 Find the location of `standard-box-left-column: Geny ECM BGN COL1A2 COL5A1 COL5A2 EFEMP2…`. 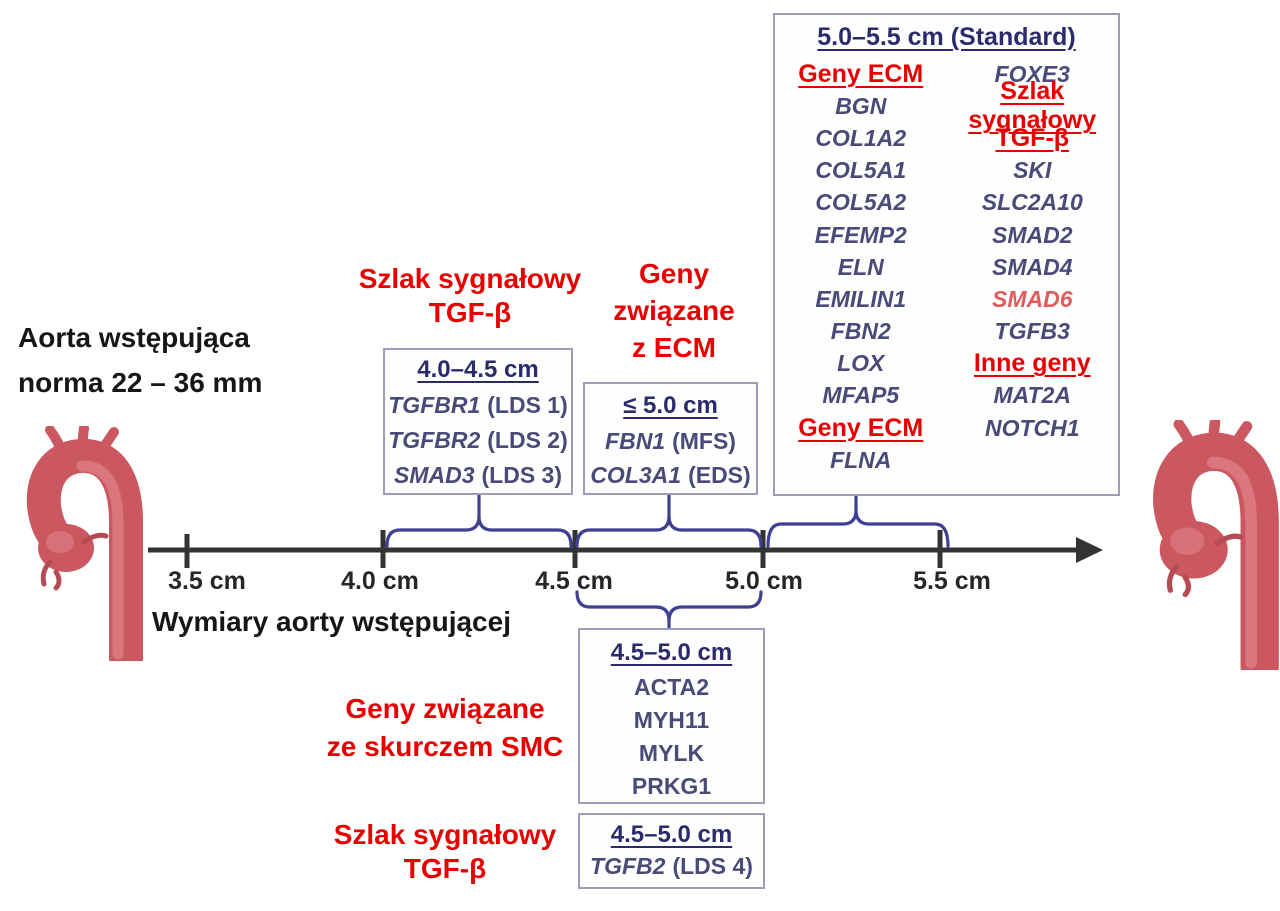

standard-box-left-column: Geny ECM BGN COL1A2 COL5A1 COL5A2 EFEMP2… is located at coordinates (861, 267).